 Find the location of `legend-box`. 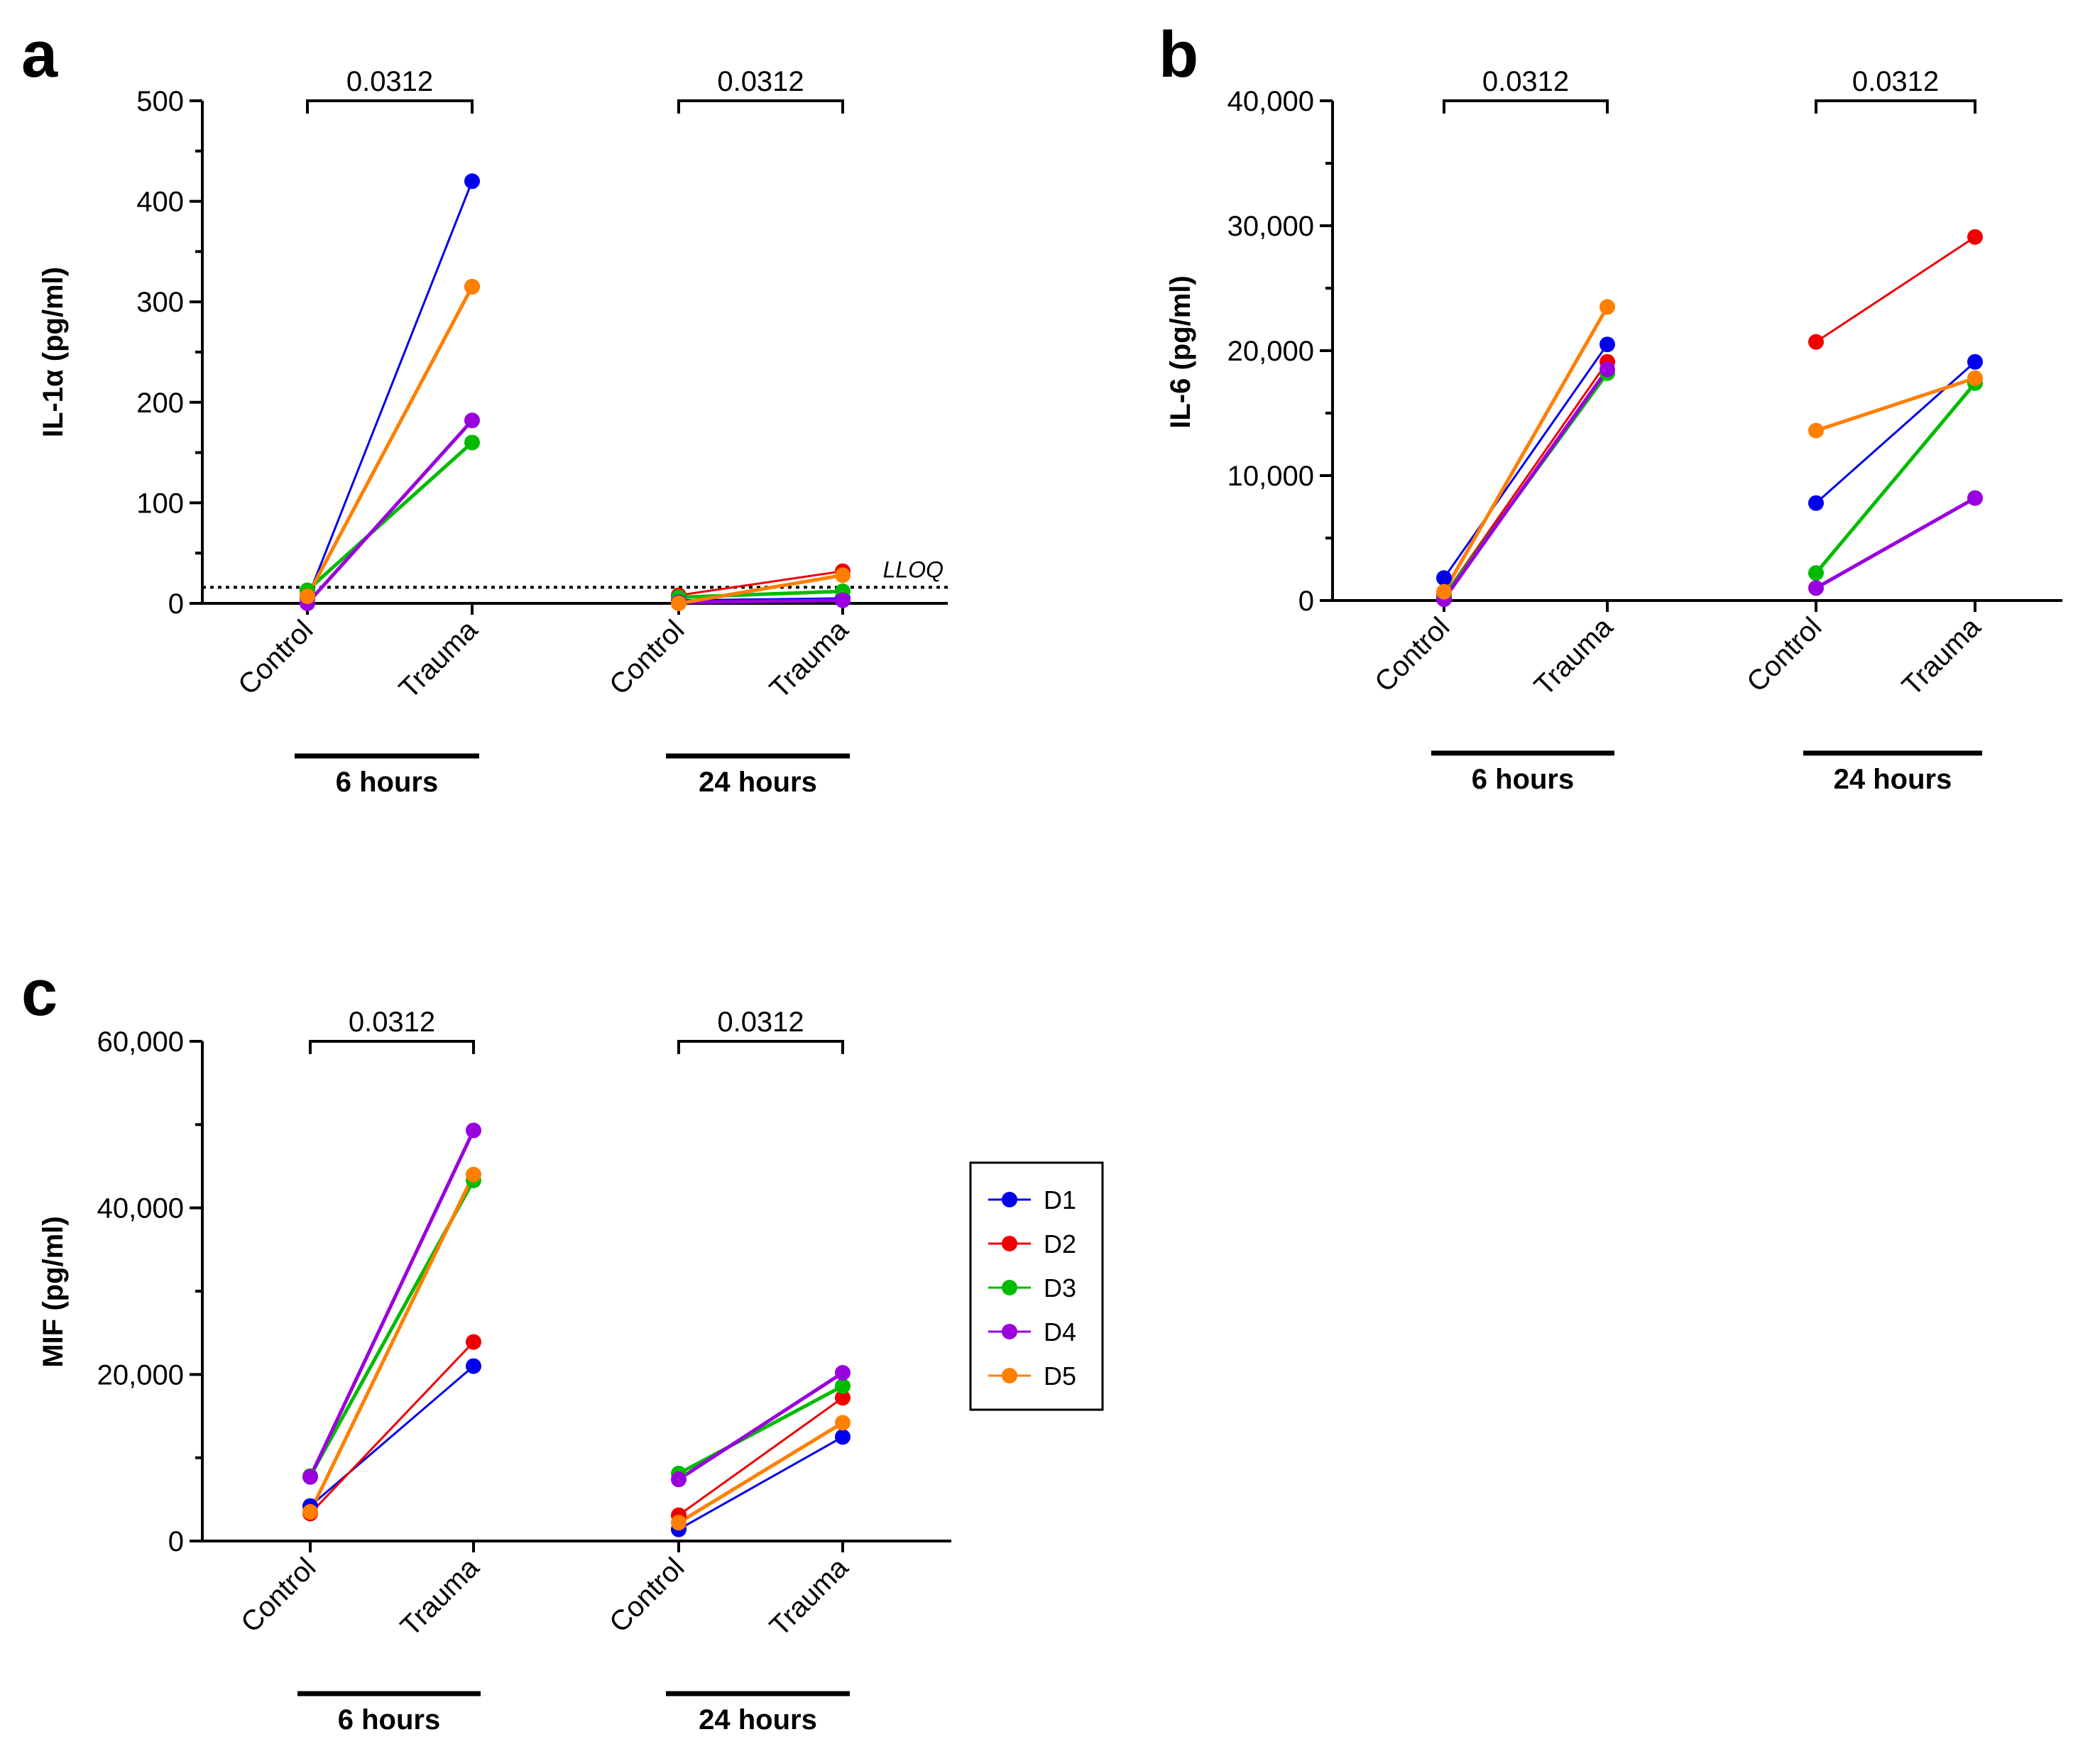

legend-box is located at coordinates (1036, 1286).